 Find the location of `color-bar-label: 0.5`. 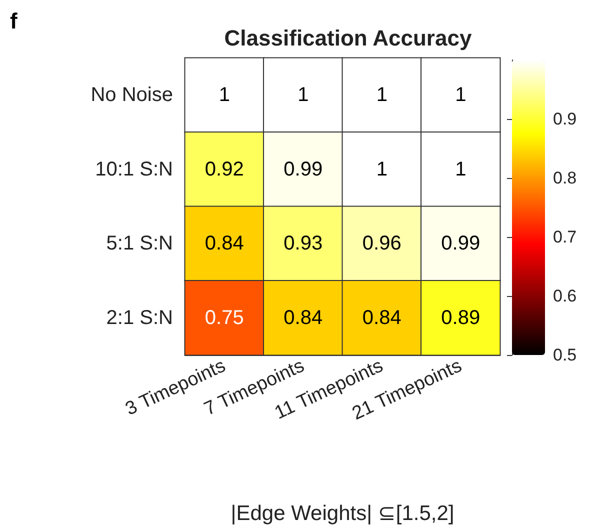

color-bar-label: 0.5 is located at coordinates (565, 355).